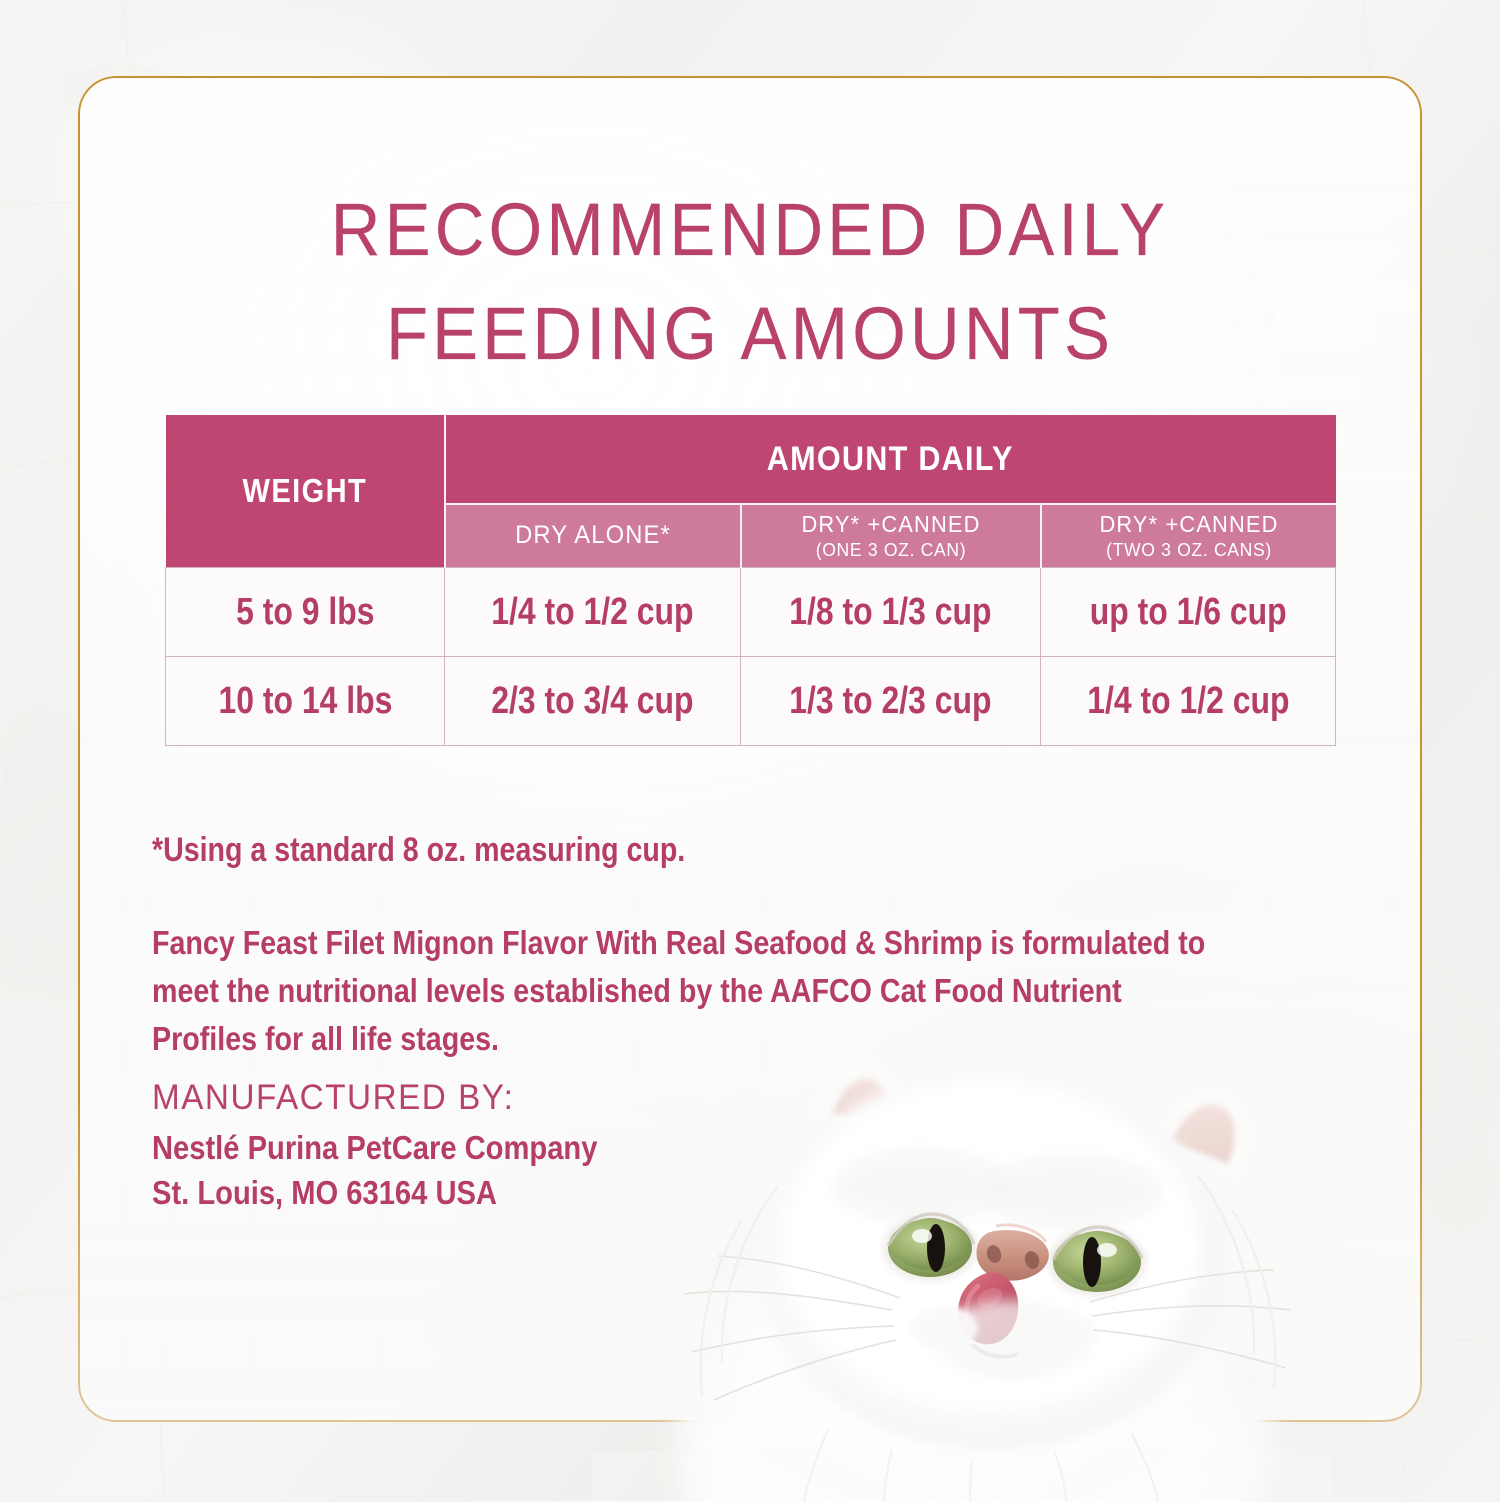 The width and height of the screenshot is (1500, 1502). I want to click on page-title-line-2: FEEDING AMOUNTS, so click(750, 333).